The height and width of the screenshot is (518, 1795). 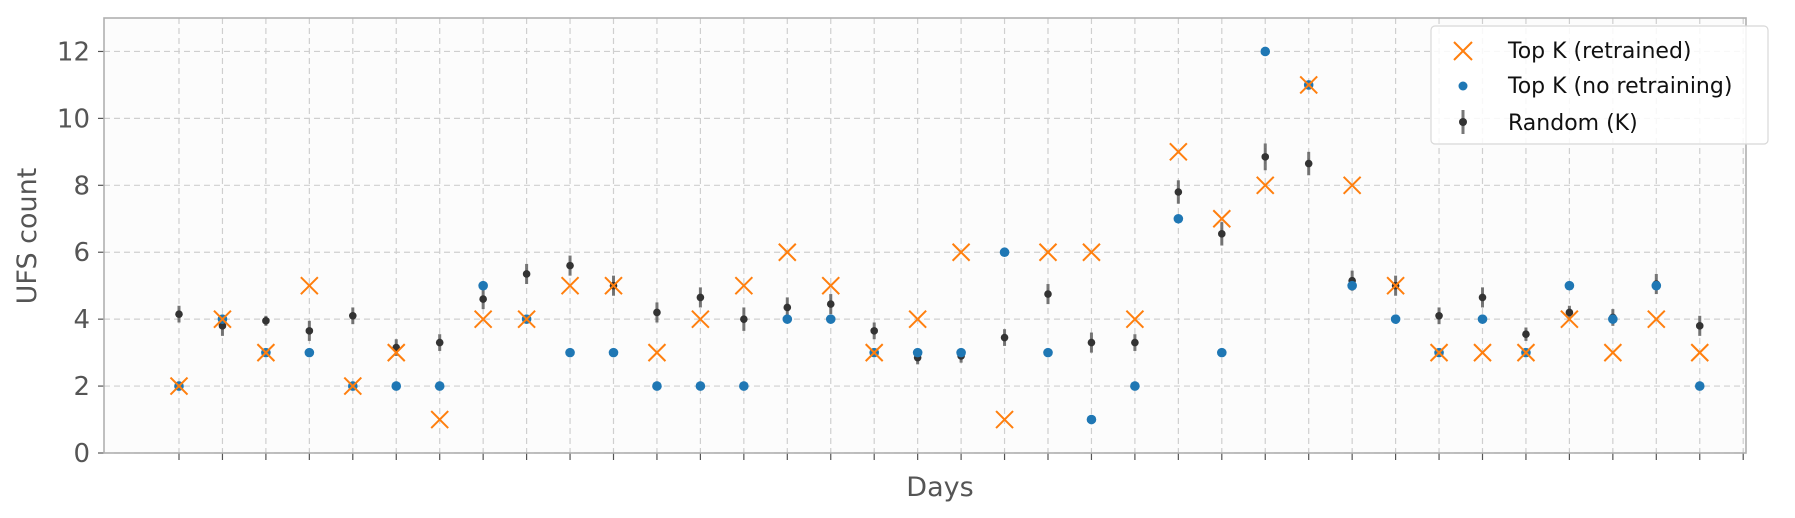 I want to click on legend-box, so click(x=1599, y=85).